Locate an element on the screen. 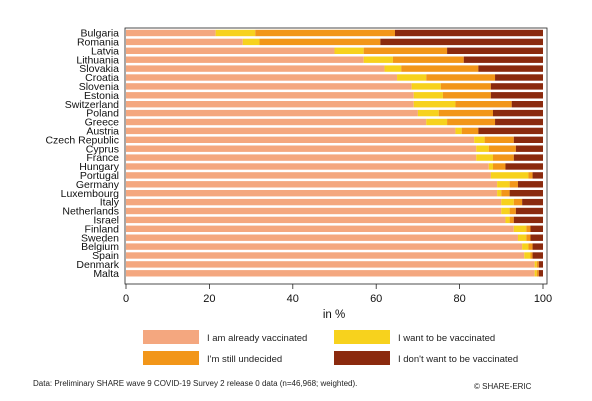 The height and width of the screenshot is (401, 592). bar-segment-austria-i-am-already-vaccinated is located at coordinates (291, 131).